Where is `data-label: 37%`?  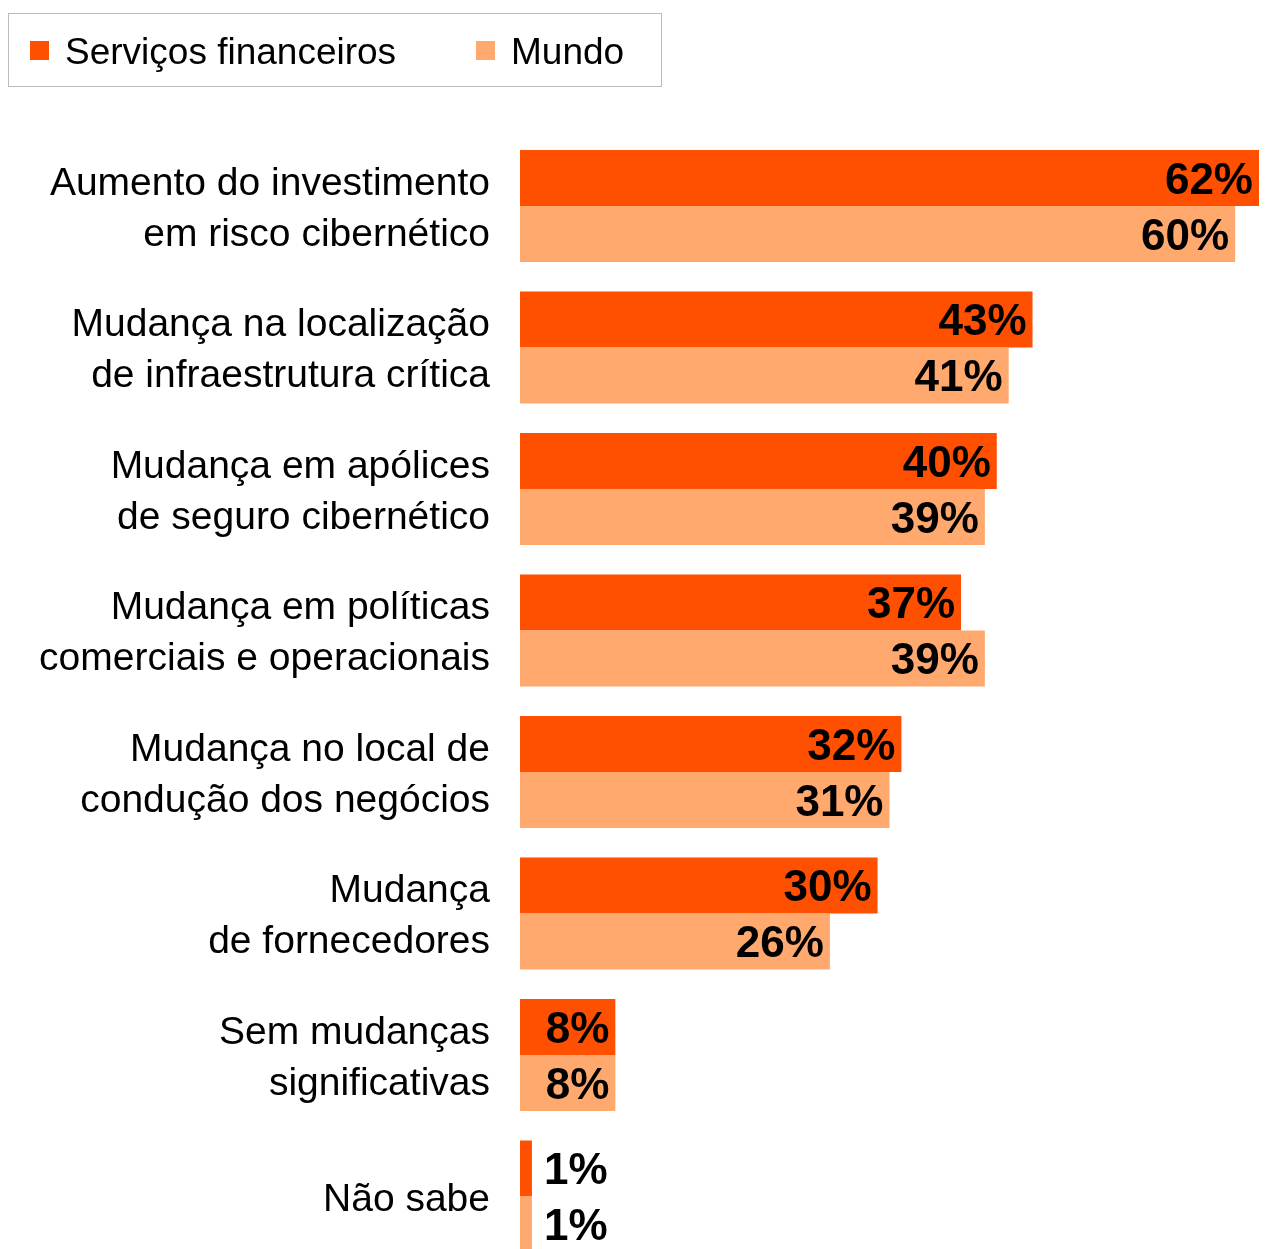
data-label: 37% is located at coordinates (911, 603).